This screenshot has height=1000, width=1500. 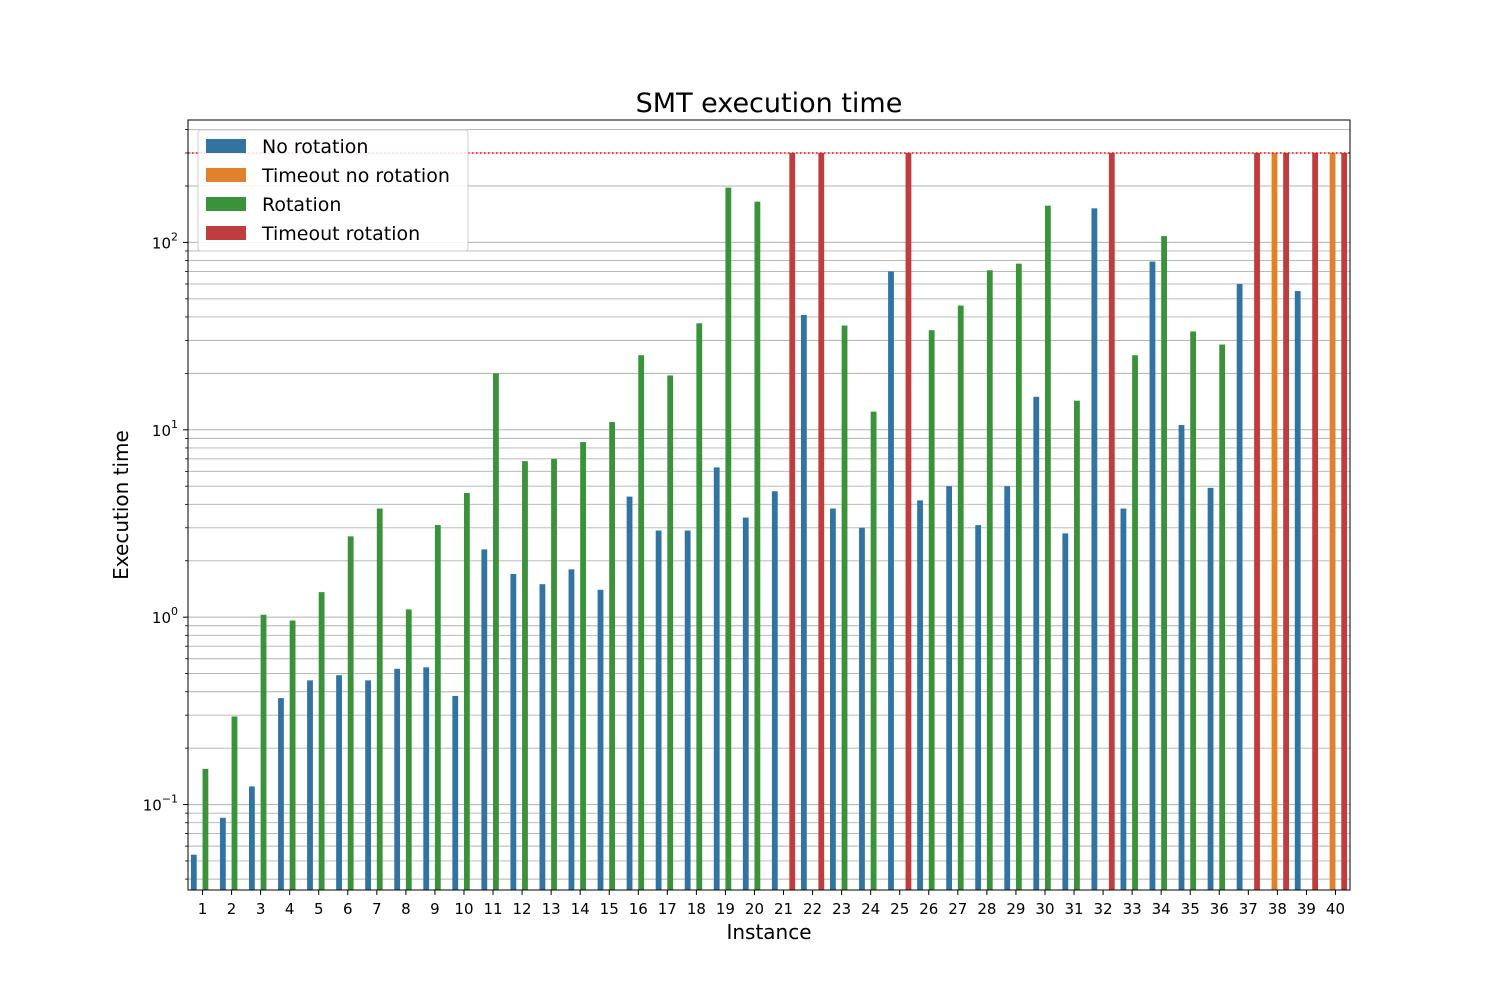 I want to click on x-tick-label: 9, so click(x=435, y=909).